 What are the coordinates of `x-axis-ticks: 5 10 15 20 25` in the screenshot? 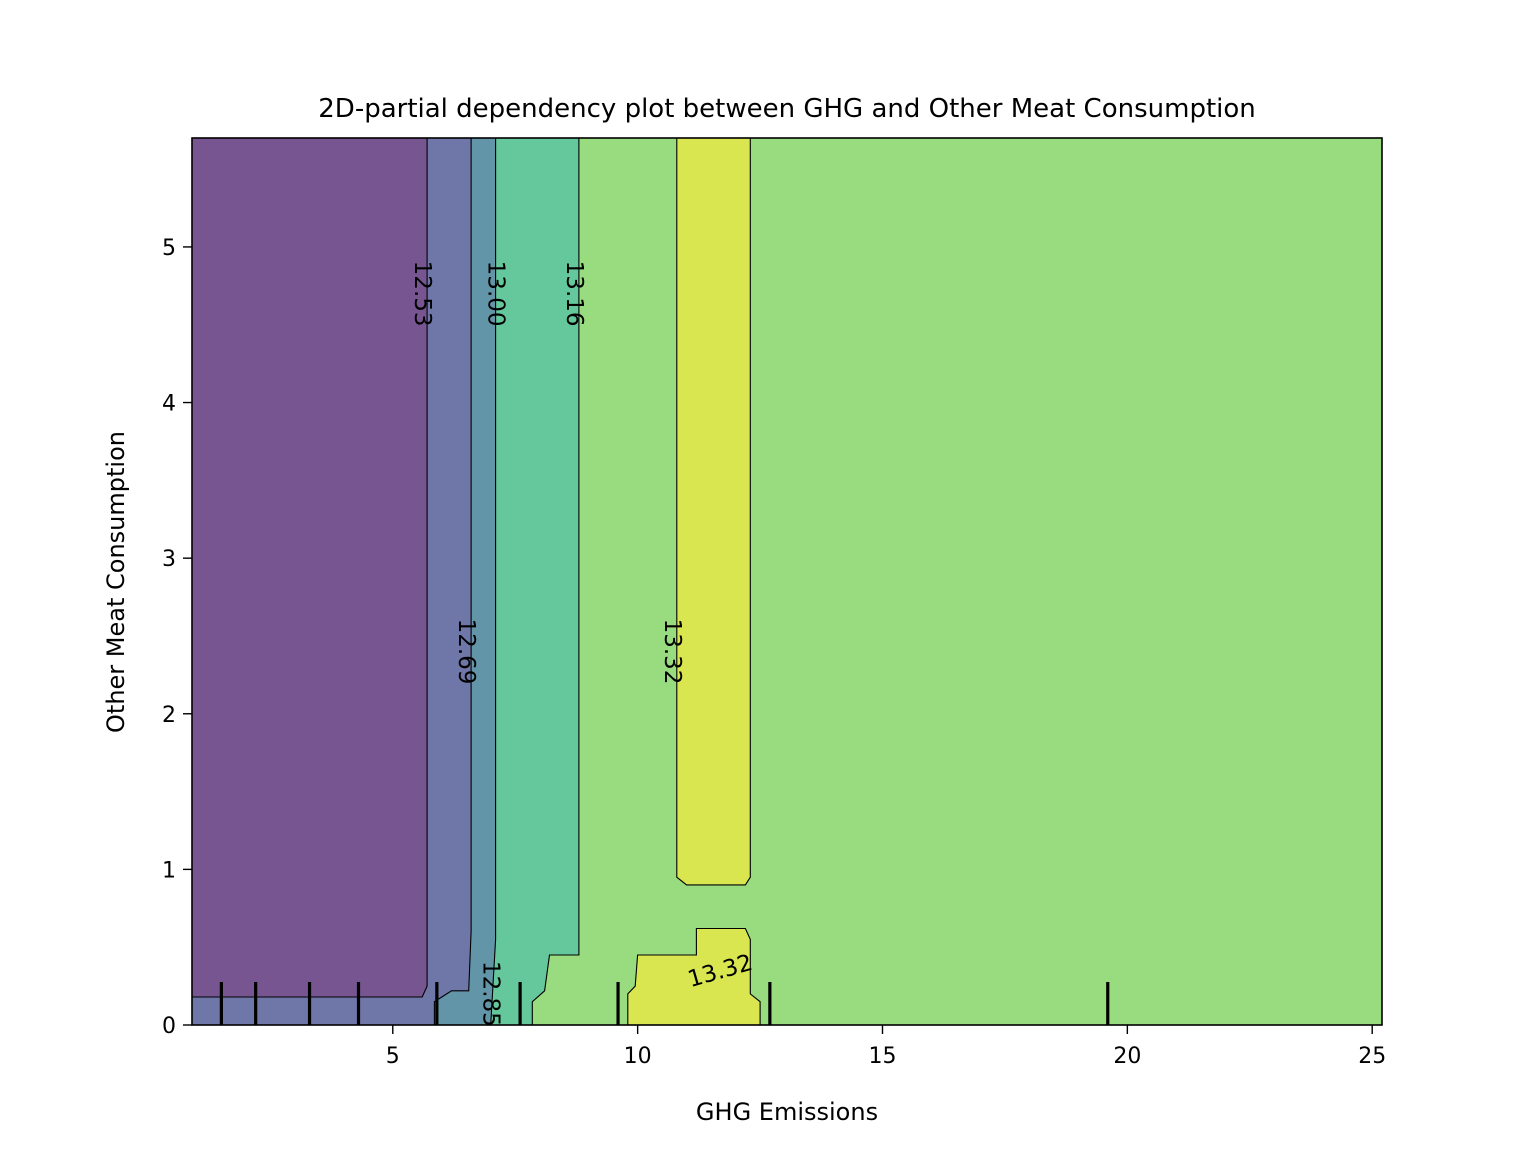 It's located at (886, 1047).